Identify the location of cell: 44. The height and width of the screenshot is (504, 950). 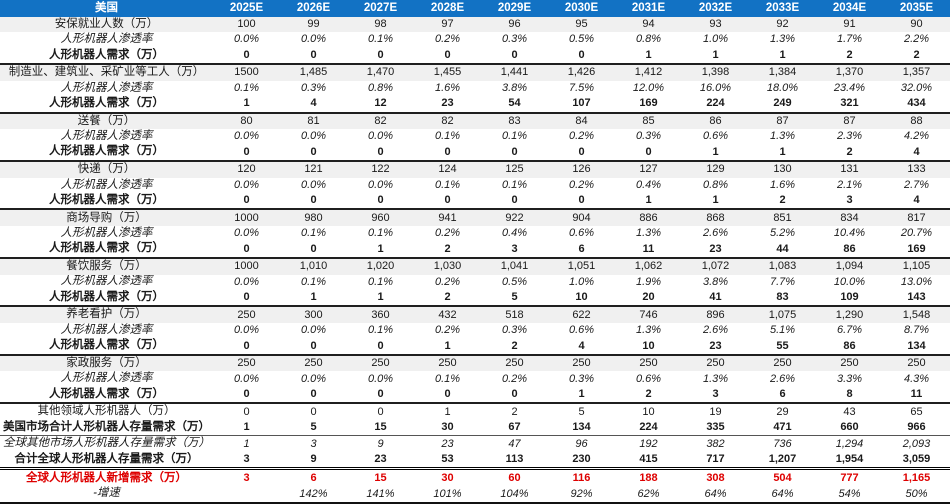
(782, 248).